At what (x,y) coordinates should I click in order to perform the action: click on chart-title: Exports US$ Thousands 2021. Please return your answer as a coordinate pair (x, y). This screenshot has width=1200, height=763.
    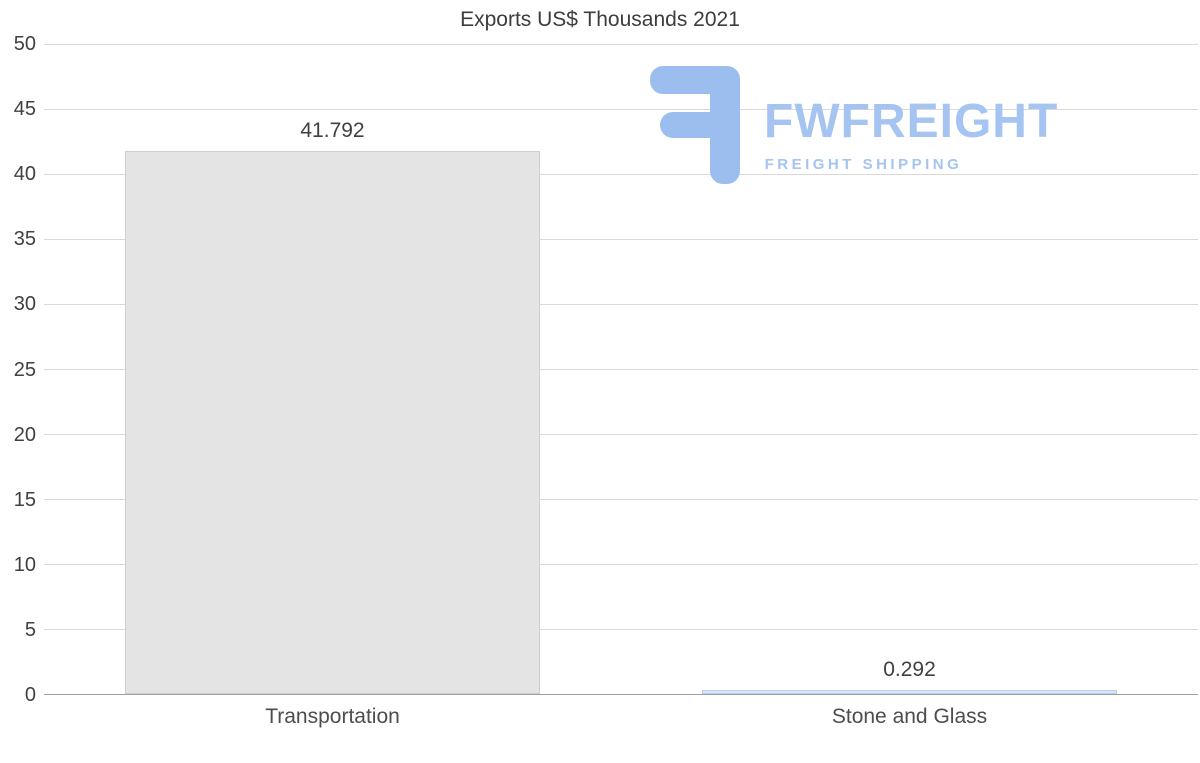
    Looking at the image, I should click on (600, 19).